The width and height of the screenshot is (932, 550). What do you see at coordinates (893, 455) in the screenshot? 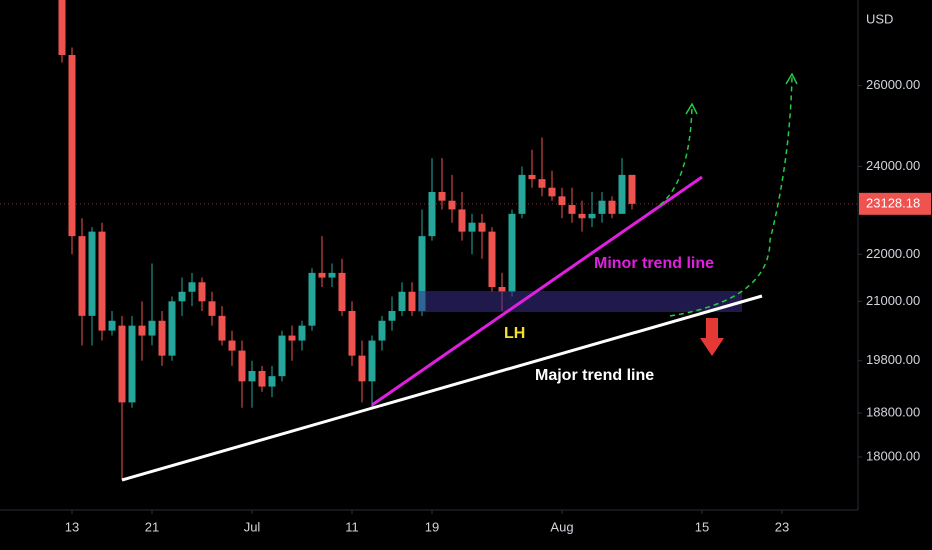
I see `y-tick-label: 18000.00` at bounding box center [893, 455].